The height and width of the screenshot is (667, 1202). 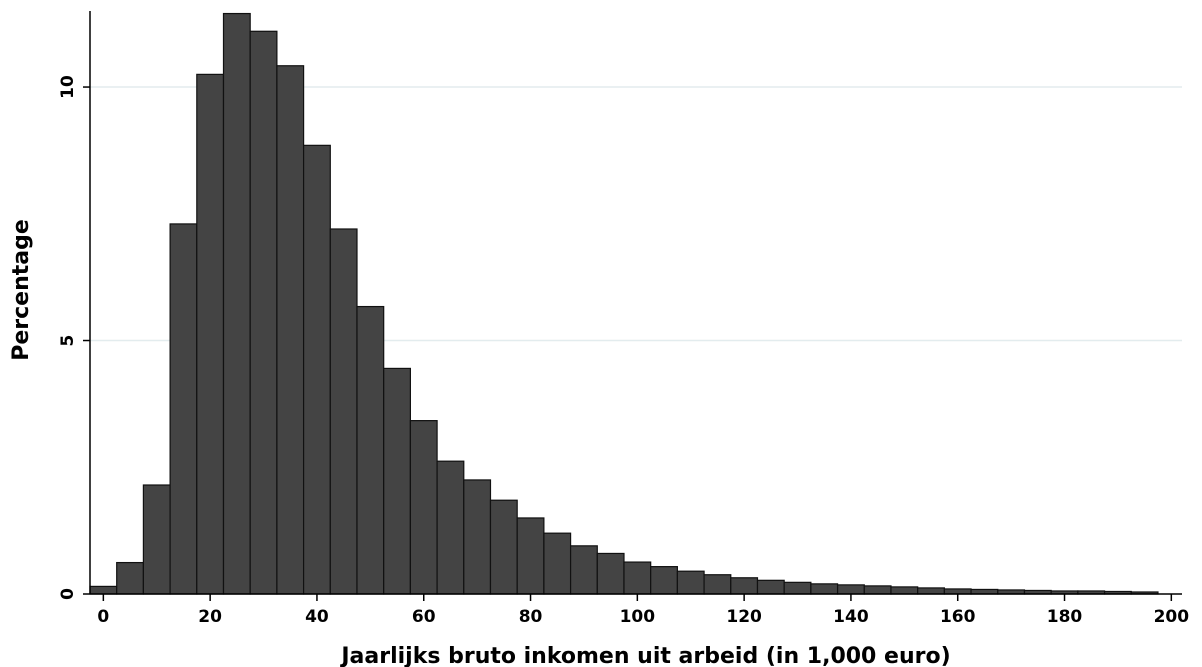 What do you see at coordinates (68, 87) in the screenshot?
I see `y-tick-label-10: 10` at bounding box center [68, 87].